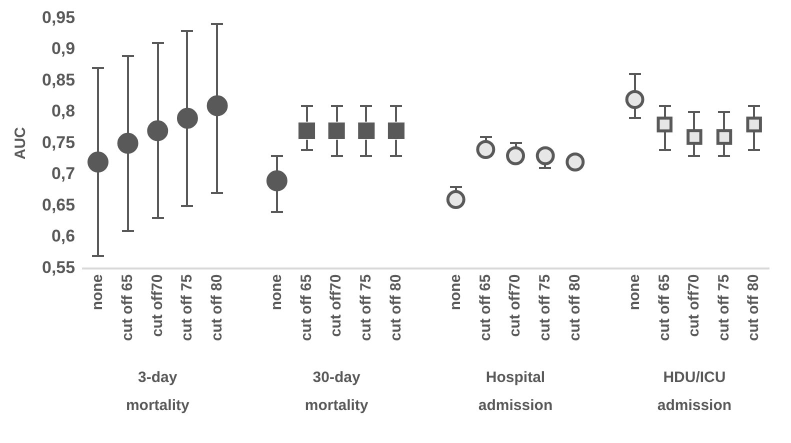 This screenshot has width=791, height=443. I want to click on y-tick-label: 0,65, so click(59, 204).